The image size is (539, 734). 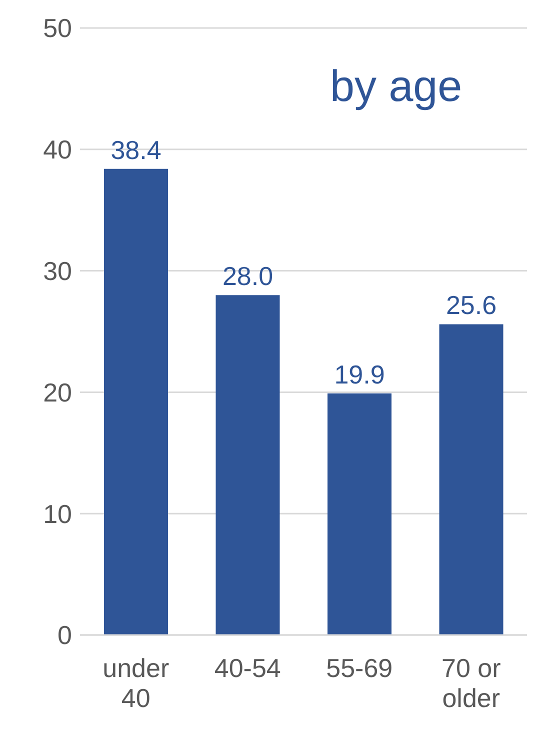 What do you see at coordinates (471, 305) in the screenshot?
I see `data-label: 25.6` at bounding box center [471, 305].